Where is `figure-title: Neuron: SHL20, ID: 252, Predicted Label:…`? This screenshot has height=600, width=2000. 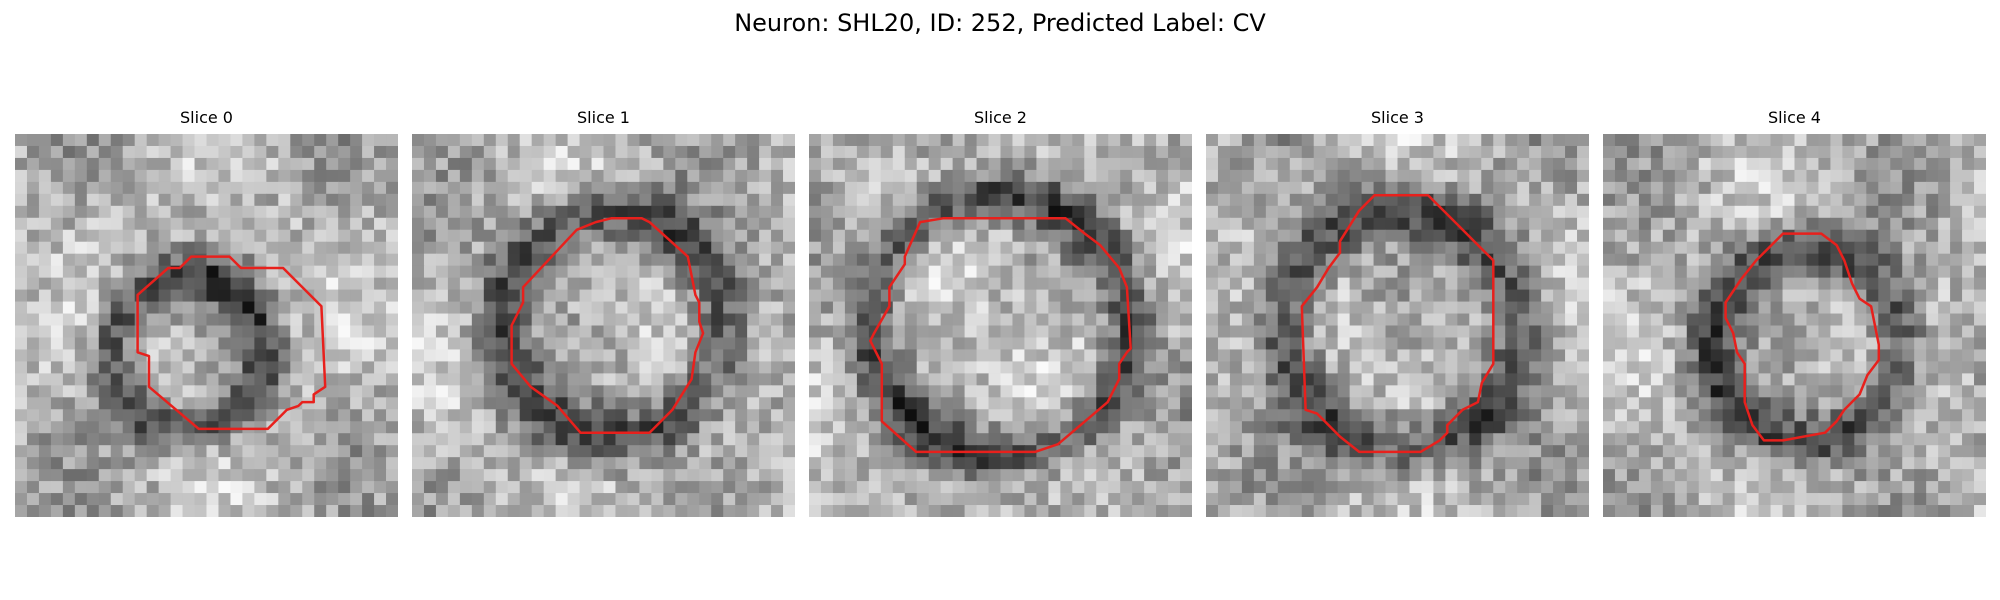
figure-title: Neuron: SHL20, ID: 252, Predicted Label:… is located at coordinates (1000, 23).